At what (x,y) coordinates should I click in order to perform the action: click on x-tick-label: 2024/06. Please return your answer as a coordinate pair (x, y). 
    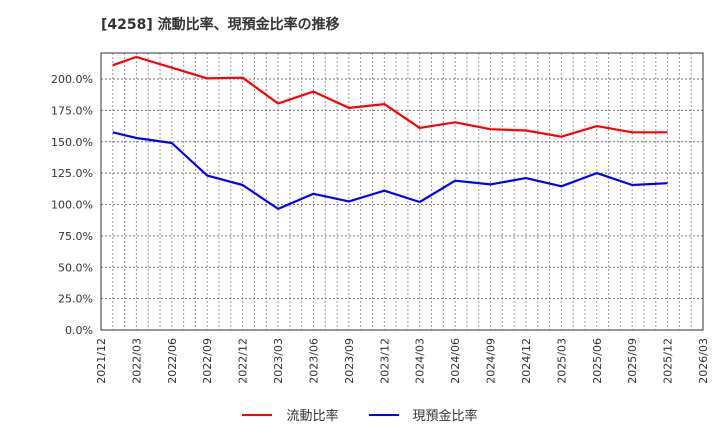
    Looking at the image, I should click on (455, 361).